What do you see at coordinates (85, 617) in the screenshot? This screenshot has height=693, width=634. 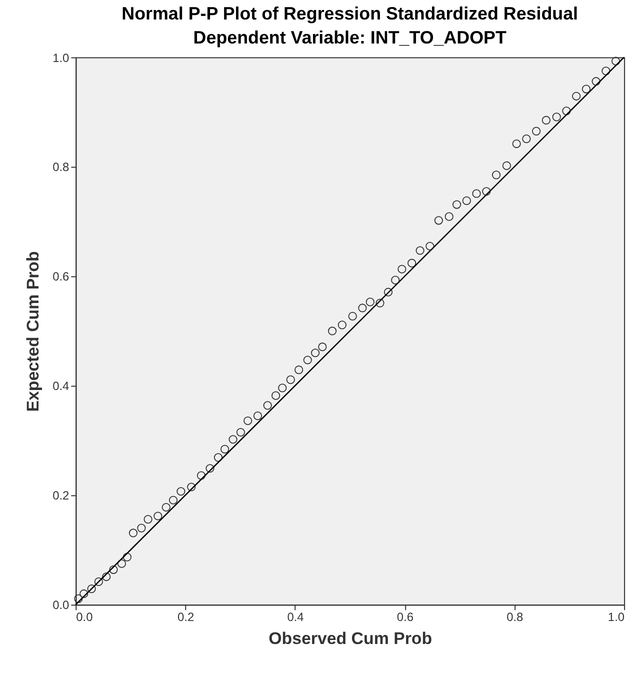 I see `x-tick-label: 0.0` at bounding box center [85, 617].